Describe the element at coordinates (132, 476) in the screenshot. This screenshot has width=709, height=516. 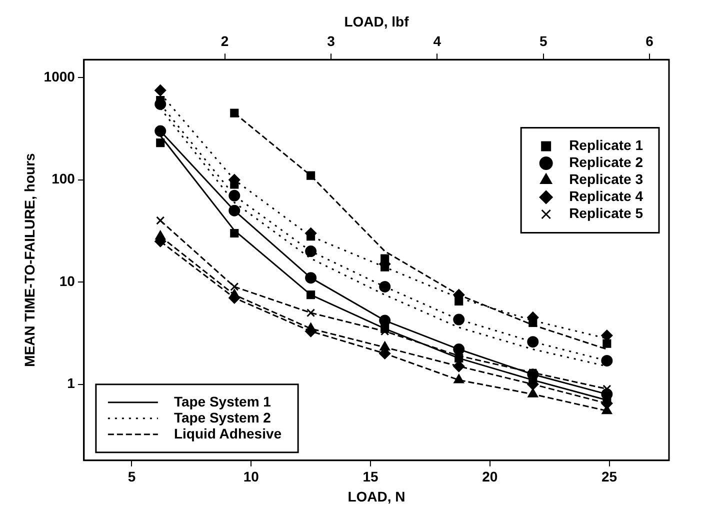
I see `x-tick-label: 5` at that location.